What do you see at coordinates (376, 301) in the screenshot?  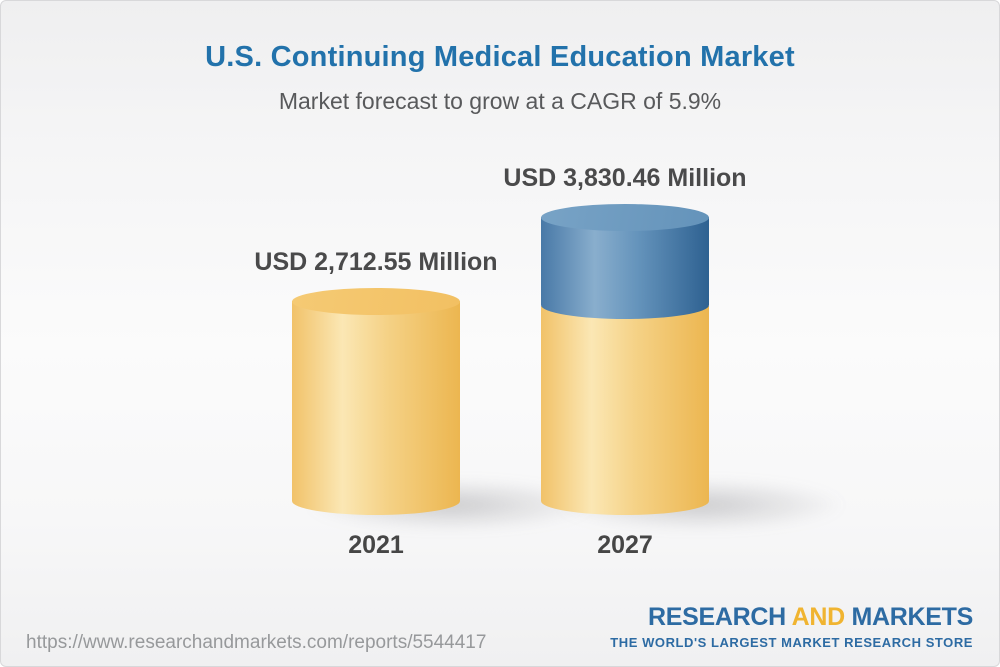 I see `bar-2021-cylinder-top` at bounding box center [376, 301].